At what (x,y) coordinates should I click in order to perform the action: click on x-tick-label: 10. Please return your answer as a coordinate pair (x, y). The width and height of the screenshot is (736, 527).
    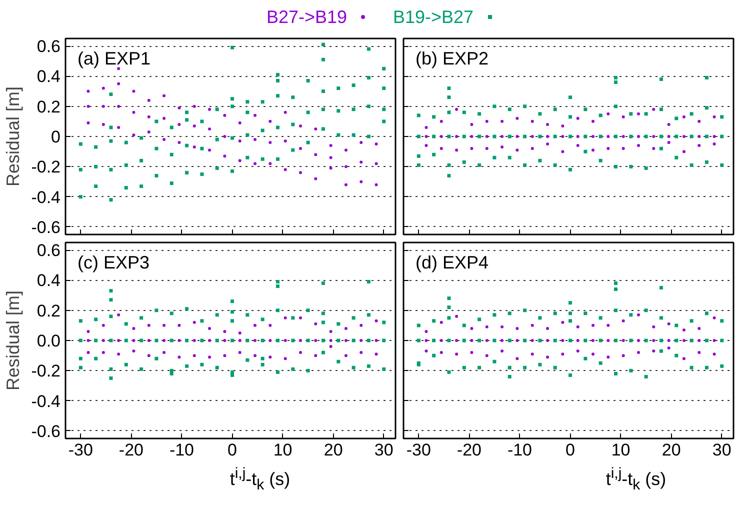
    Looking at the image, I should click on (282, 450).